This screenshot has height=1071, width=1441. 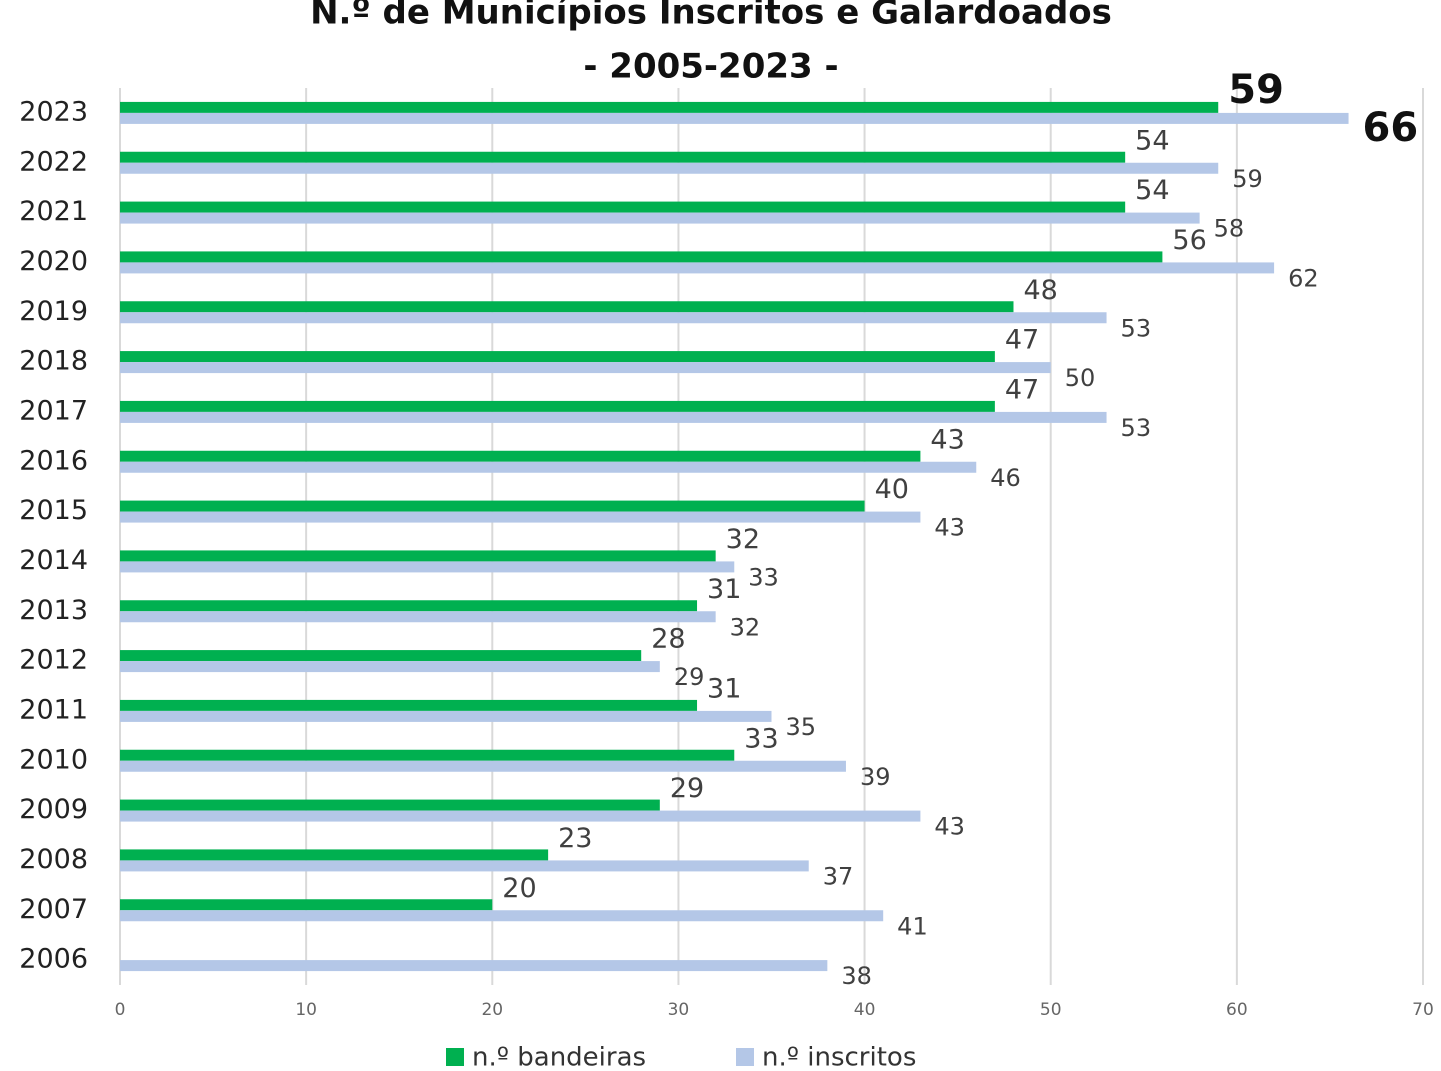 What do you see at coordinates (801, 727) in the screenshot?
I see `data-label: 35` at bounding box center [801, 727].